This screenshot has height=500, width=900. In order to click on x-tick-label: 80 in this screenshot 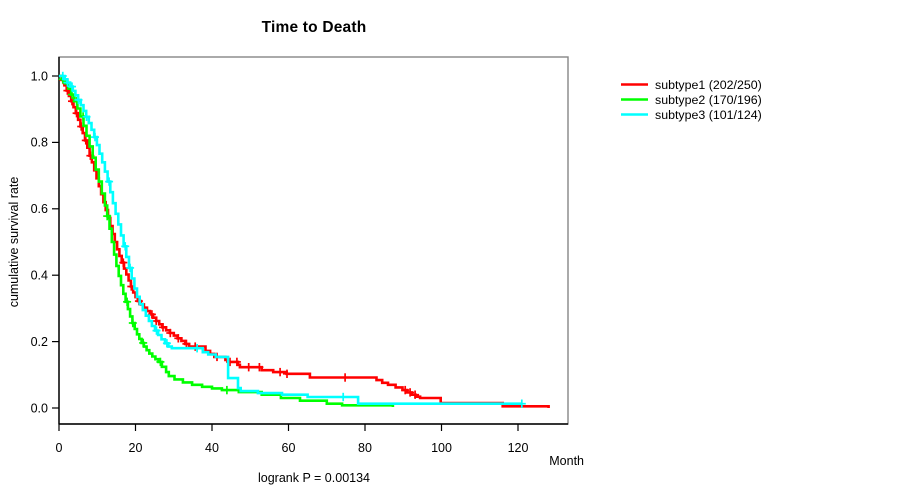, I will do `click(365, 448)`.